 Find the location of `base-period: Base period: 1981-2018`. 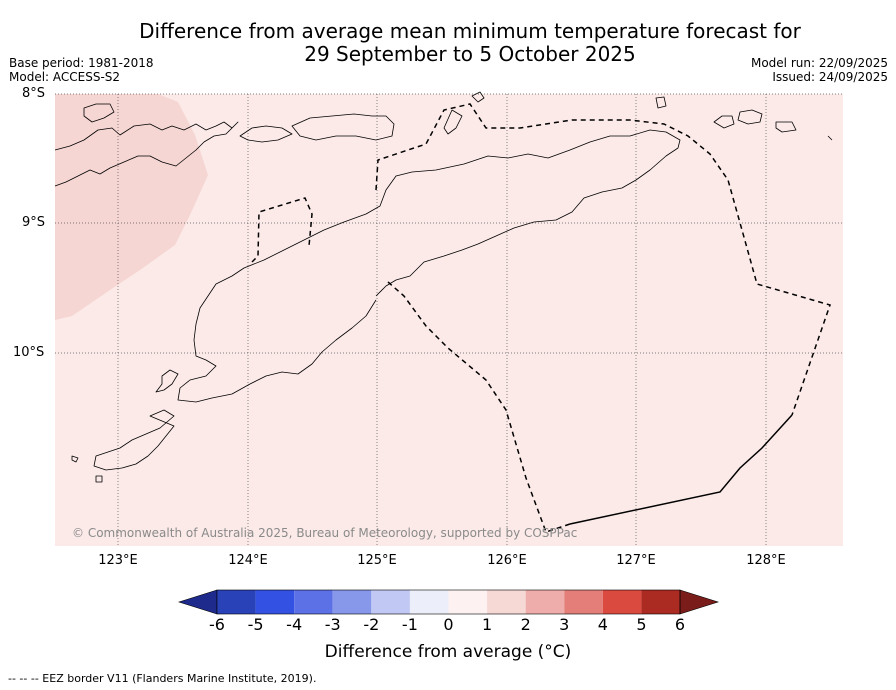

base-period: Base period: 1981-2018 is located at coordinates (81, 63).